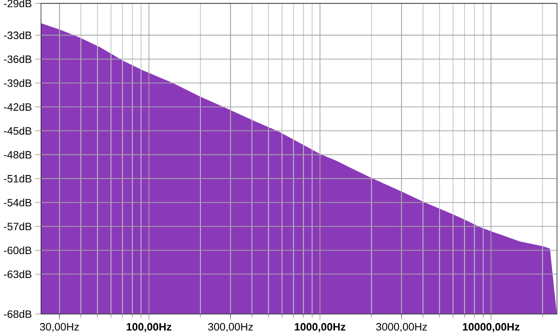  I want to click on y-tick-label: -51dB, so click(18, 178).